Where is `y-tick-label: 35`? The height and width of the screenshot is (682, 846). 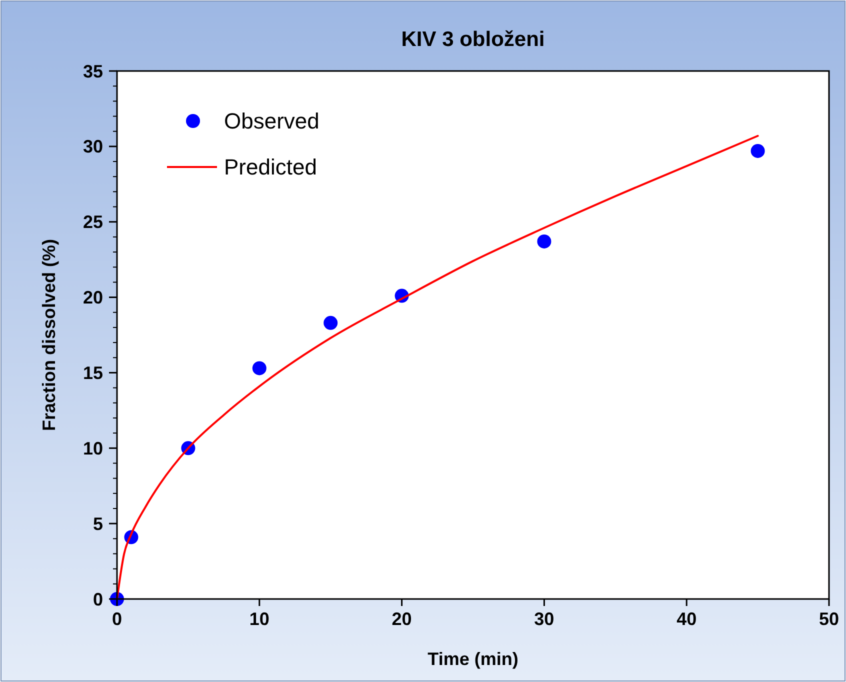 y-tick-label: 35 is located at coordinates (92, 71).